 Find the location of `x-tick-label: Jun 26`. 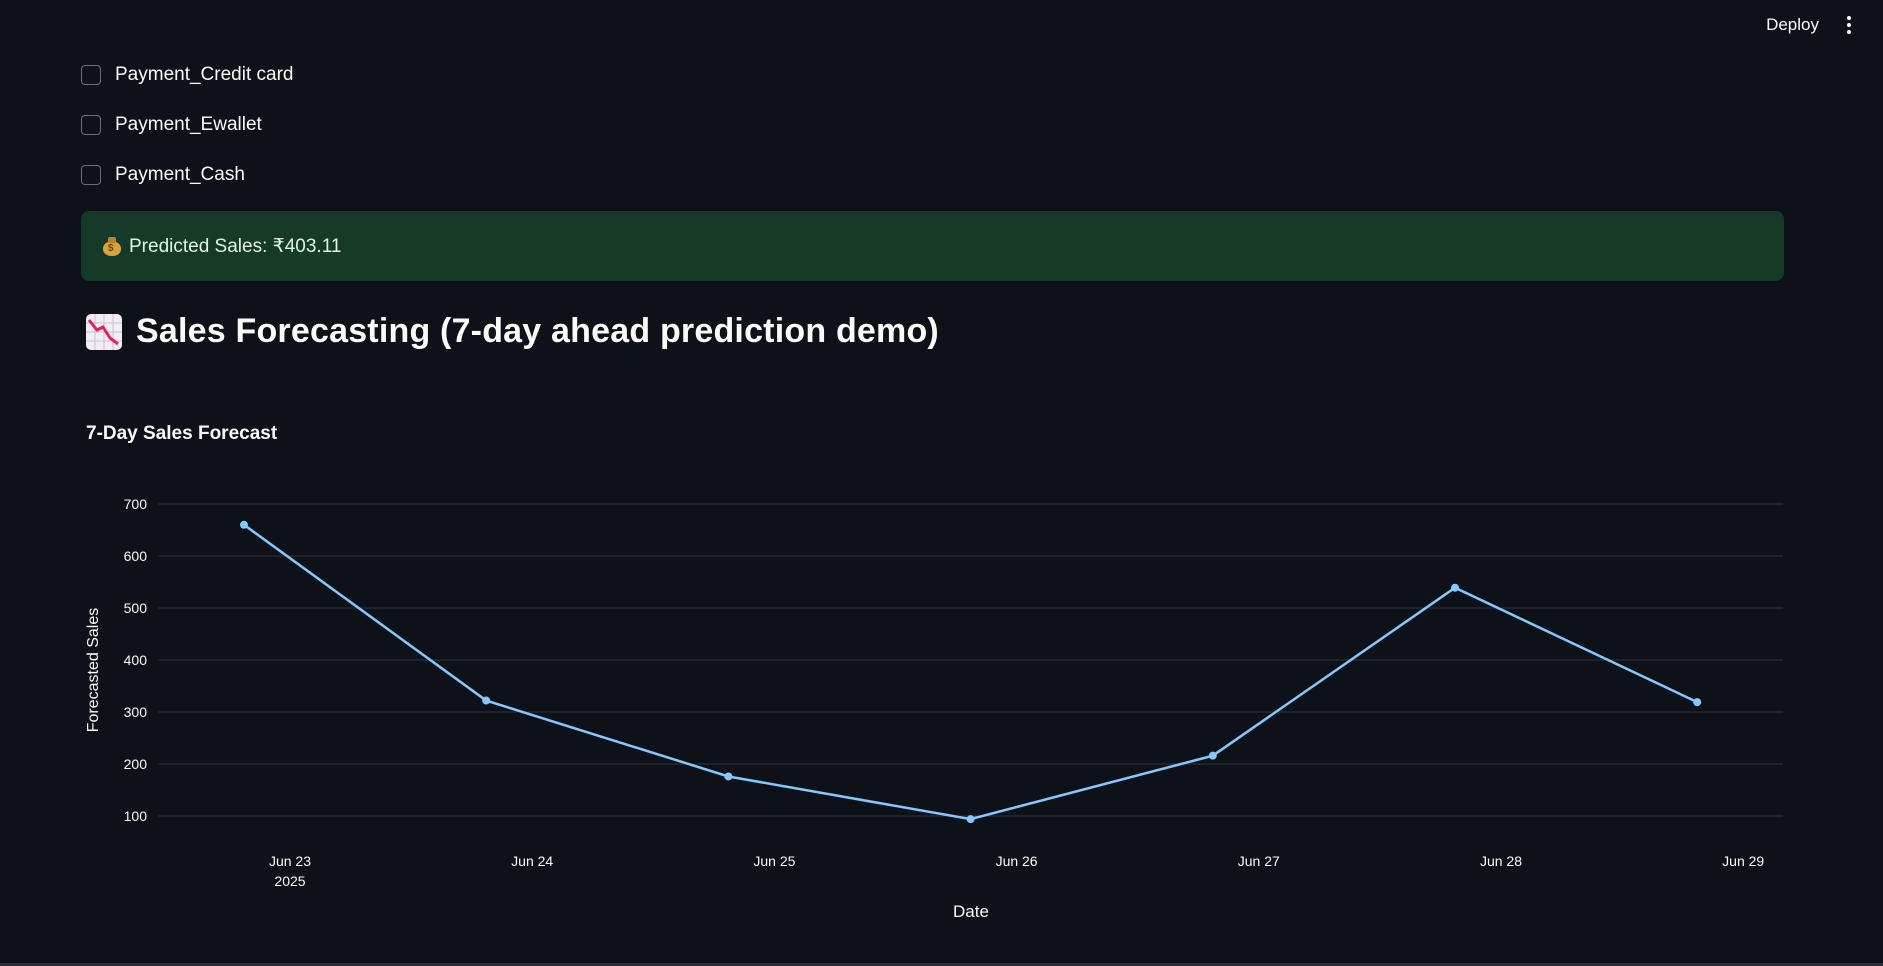

x-tick-label: Jun 26 is located at coordinates (1017, 861).